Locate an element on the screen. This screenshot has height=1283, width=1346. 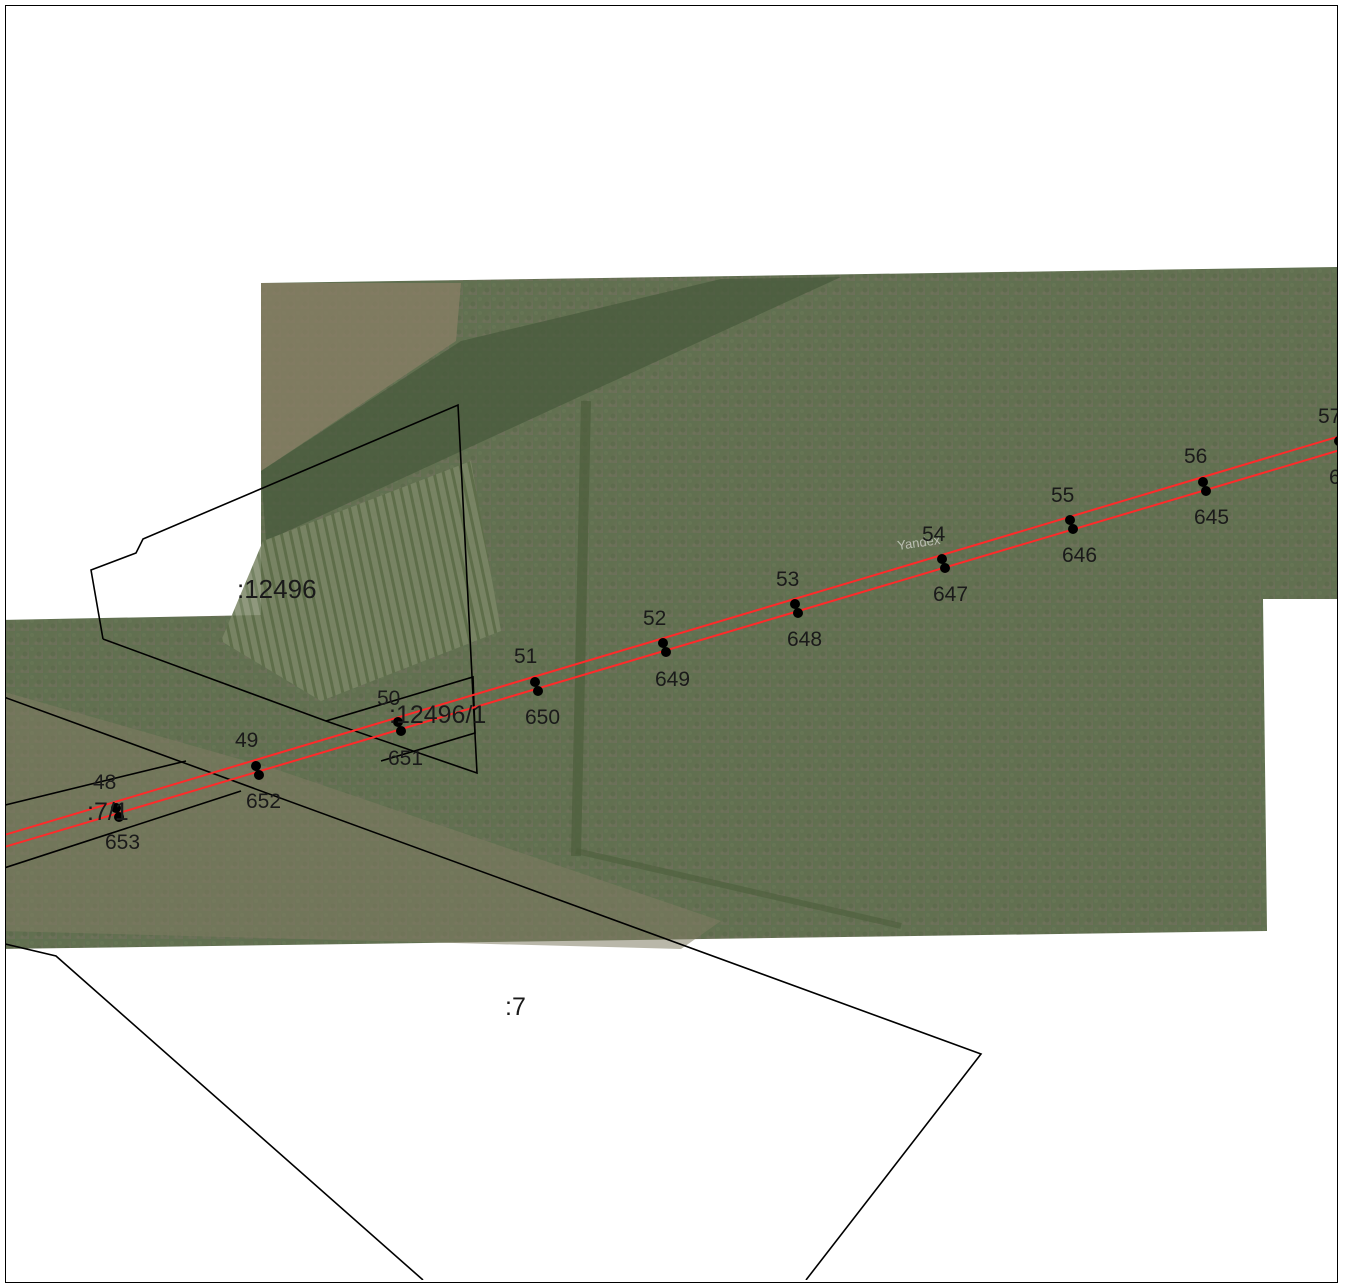
point-label-650: 650 is located at coordinates (542, 717).